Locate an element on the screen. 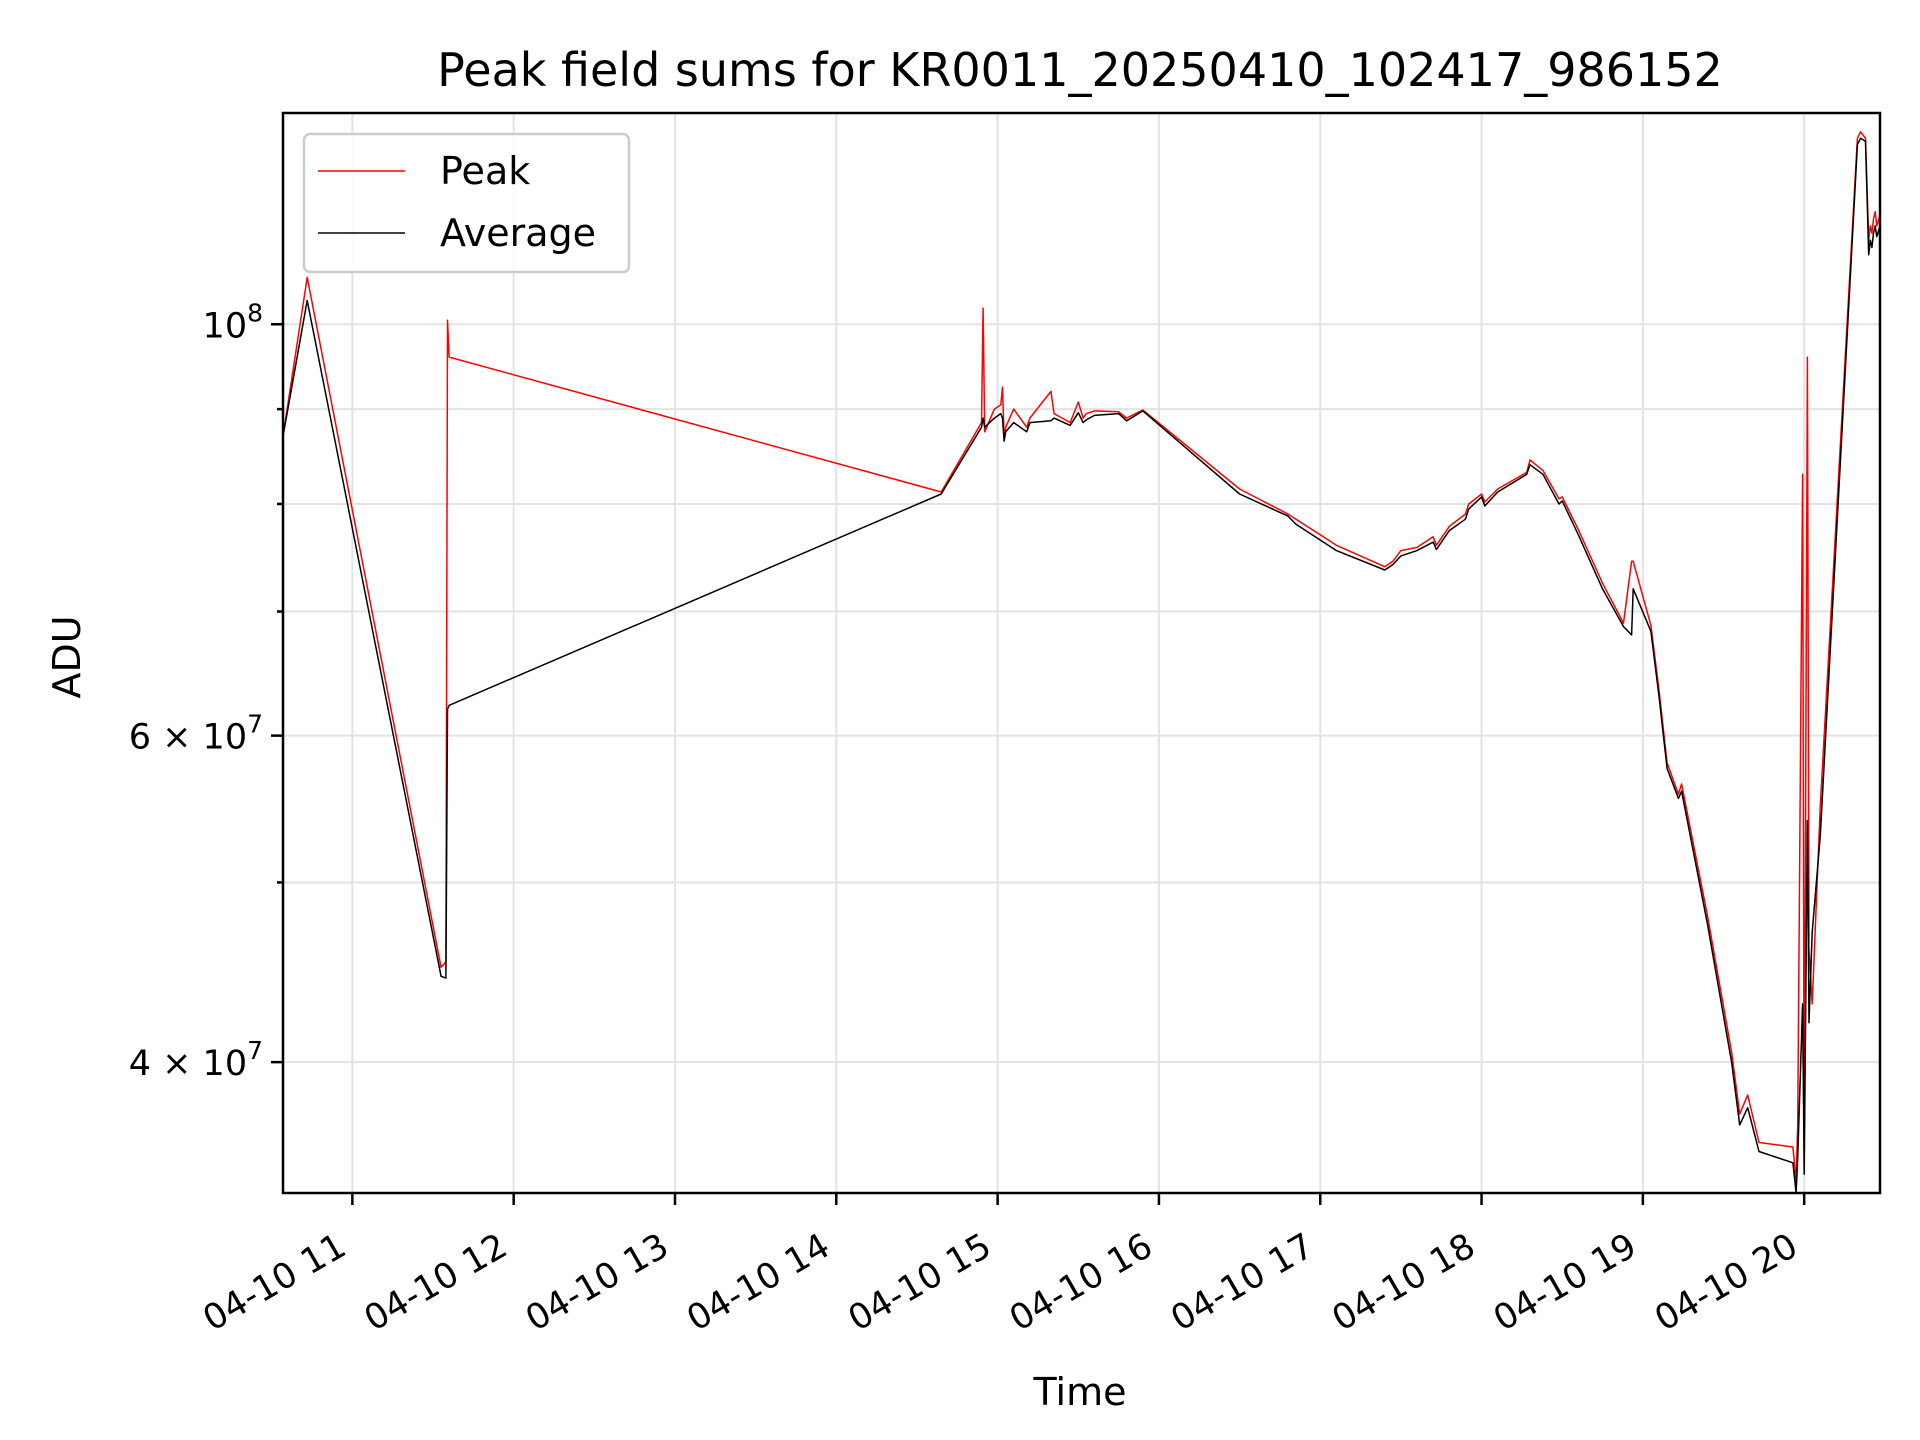 This screenshot has height=1440, width=1920. x-axis-label: Time is located at coordinates (1080, 1392).